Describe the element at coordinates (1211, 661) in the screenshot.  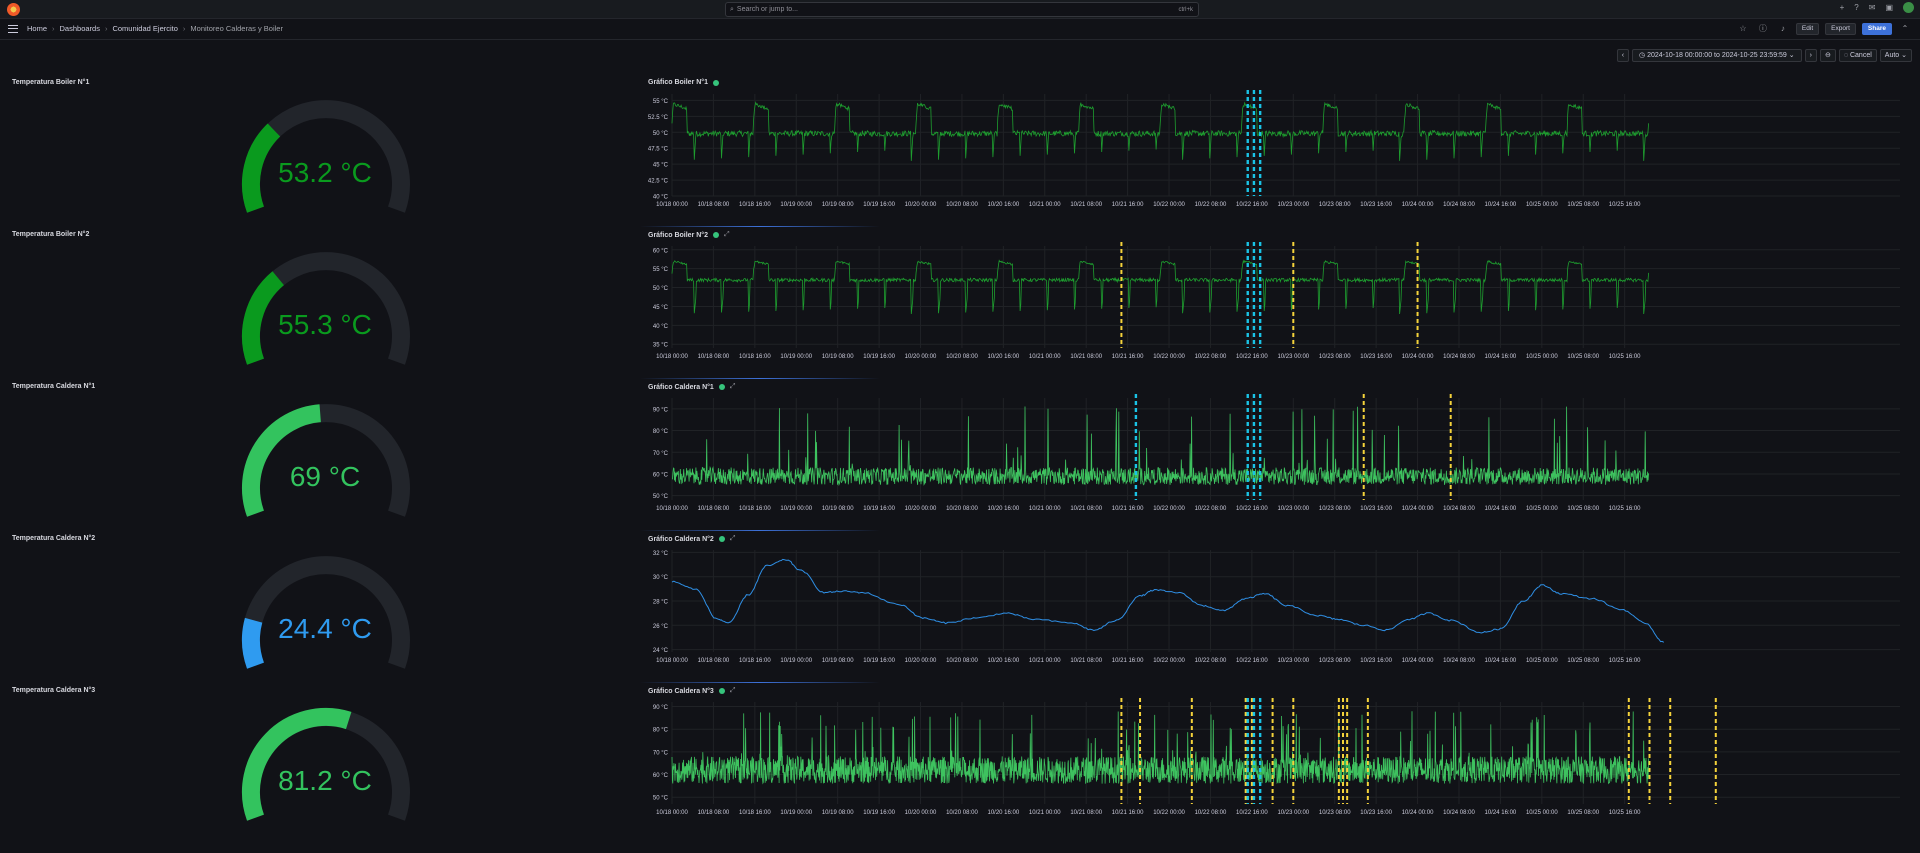
I see `x-tick-label: 10/22 08:00` at that location.